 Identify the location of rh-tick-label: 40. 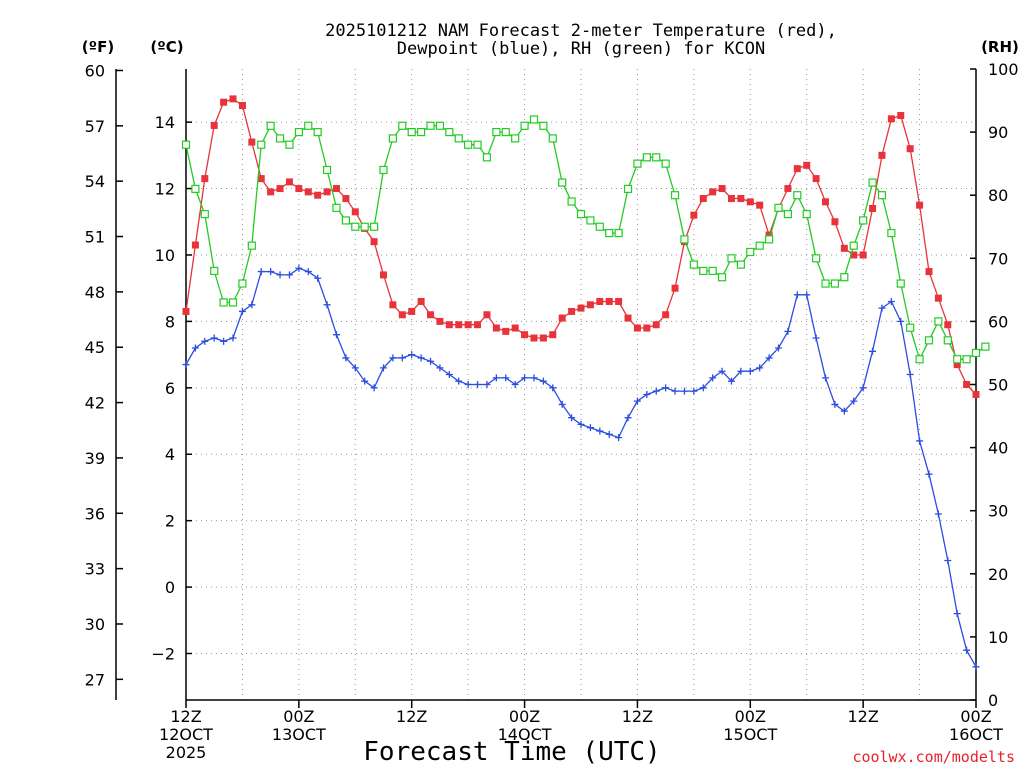
(998, 448).